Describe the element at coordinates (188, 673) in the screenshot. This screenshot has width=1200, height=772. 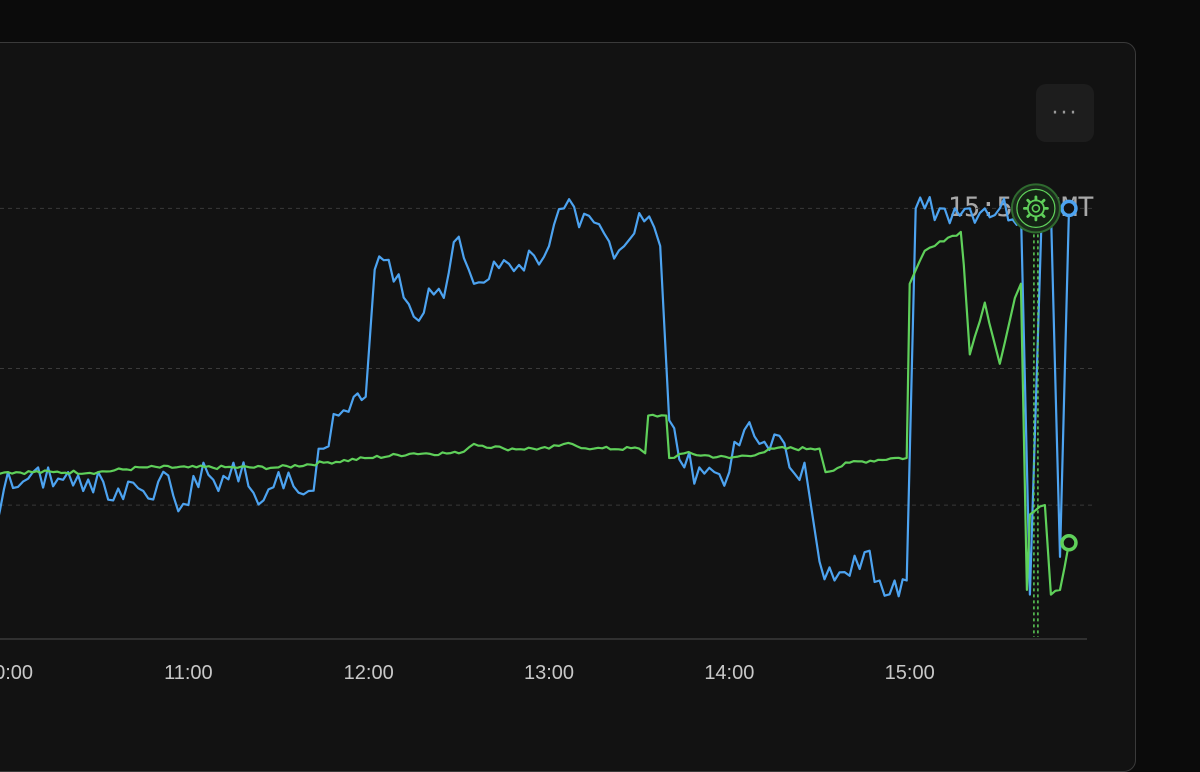
I see `x-tick-label: 11:00` at that location.